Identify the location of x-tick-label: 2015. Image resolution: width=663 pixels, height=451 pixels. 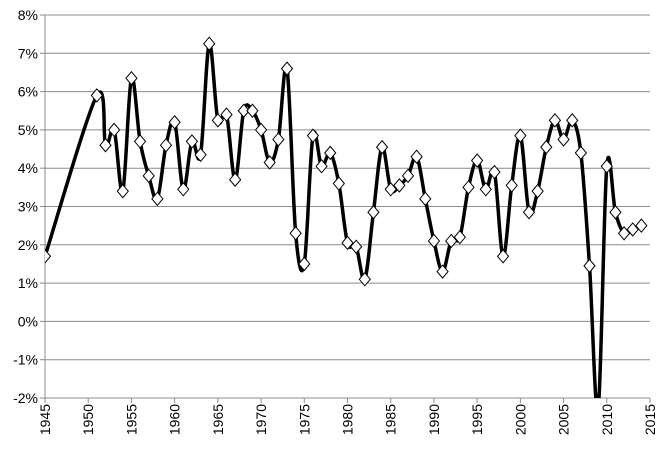
(650, 419).